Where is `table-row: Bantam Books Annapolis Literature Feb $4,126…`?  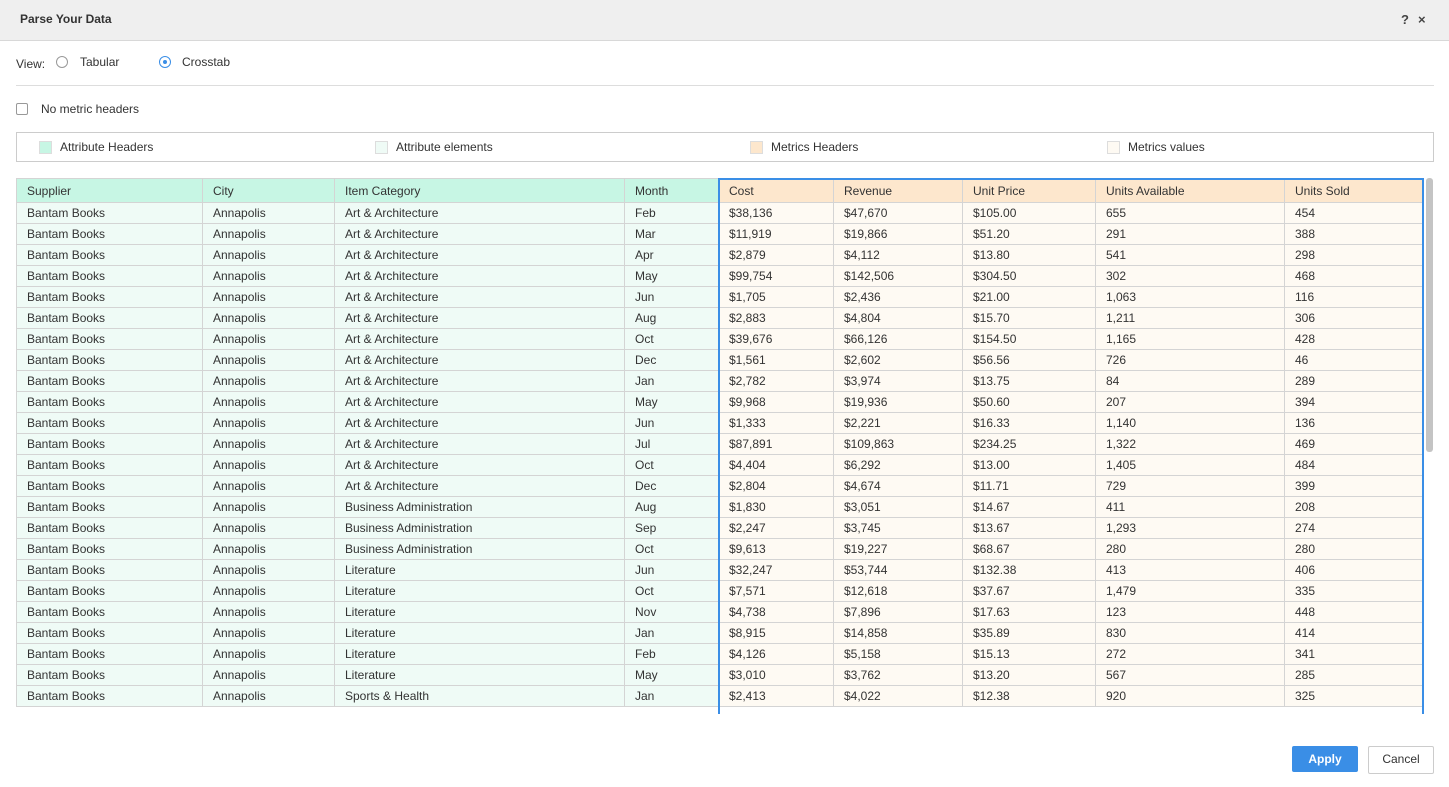
table-row: Bantam Books Annapolis Literature Feb $4,126… is located at coordinates (720, 654).